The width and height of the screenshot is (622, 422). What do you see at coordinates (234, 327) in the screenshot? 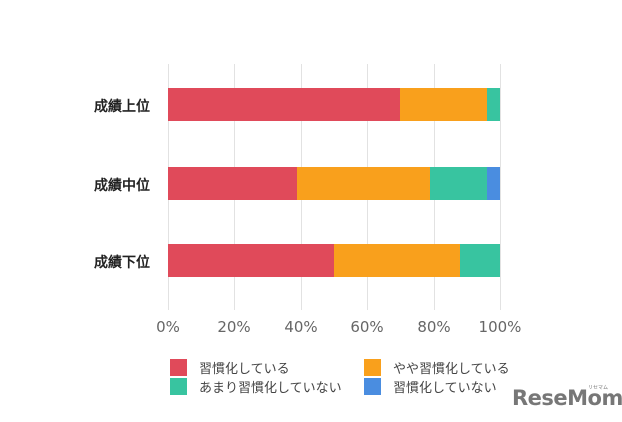
I see `x-tick: 20%` at bounding box center [234, 327].